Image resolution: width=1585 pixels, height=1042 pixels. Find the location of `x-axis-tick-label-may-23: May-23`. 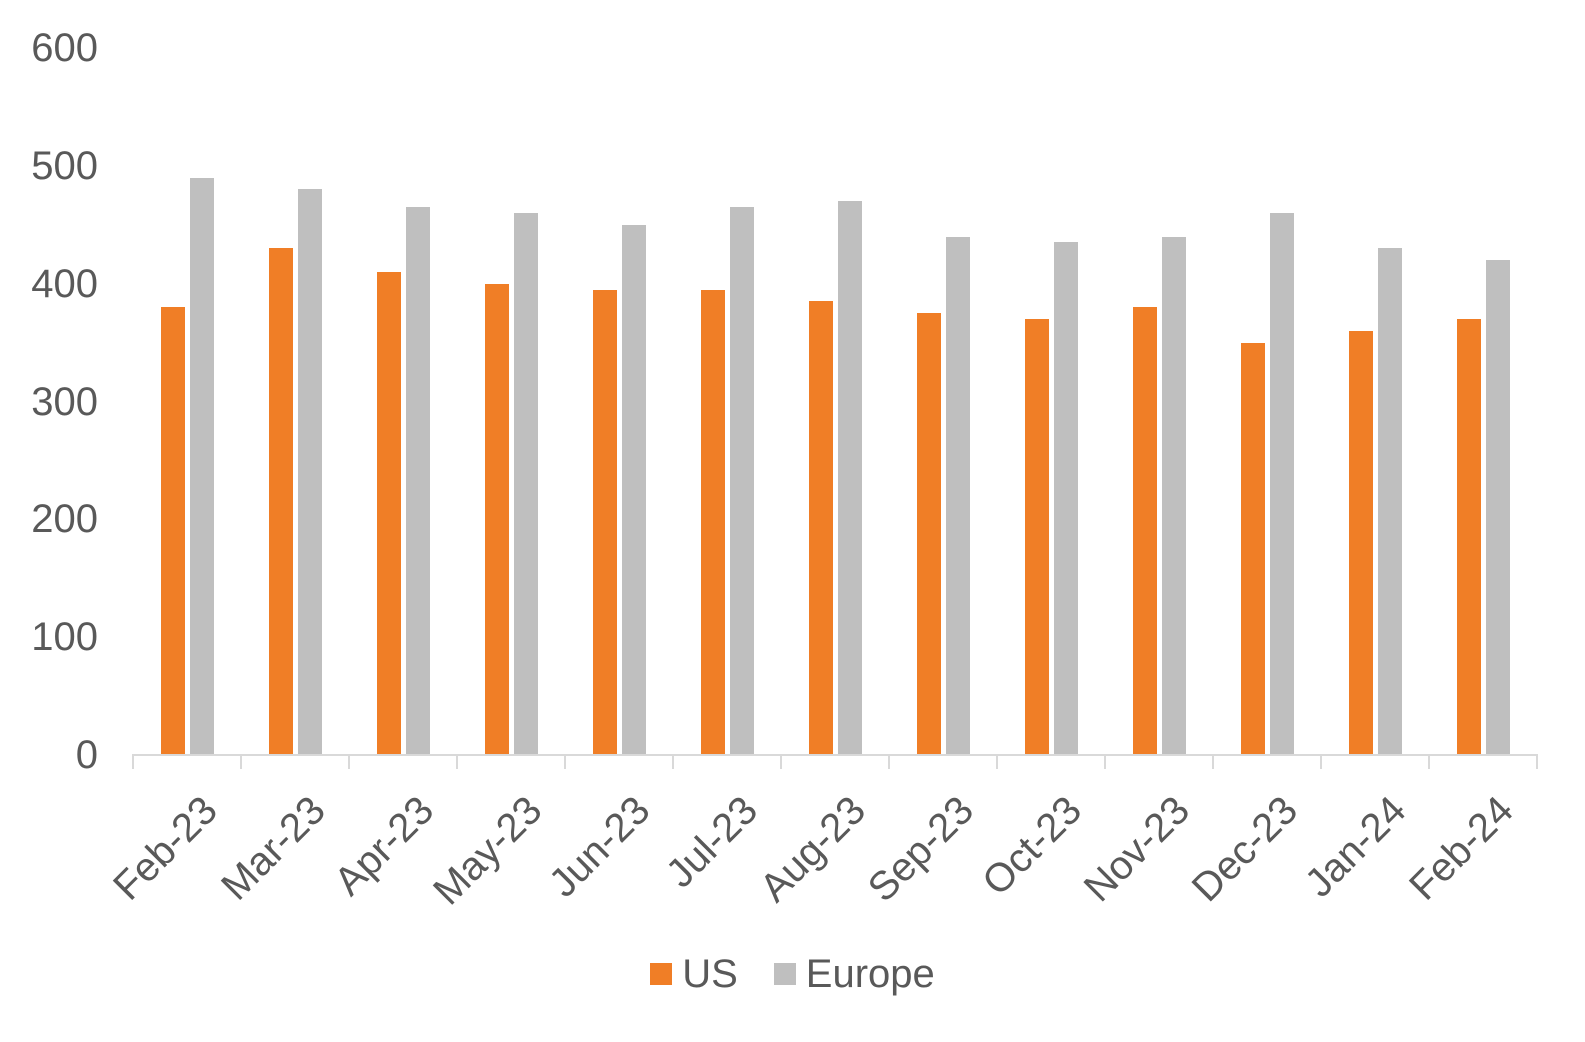

x-axis-tick-label-may-23: May-23 is located at coordinates (487, 851).